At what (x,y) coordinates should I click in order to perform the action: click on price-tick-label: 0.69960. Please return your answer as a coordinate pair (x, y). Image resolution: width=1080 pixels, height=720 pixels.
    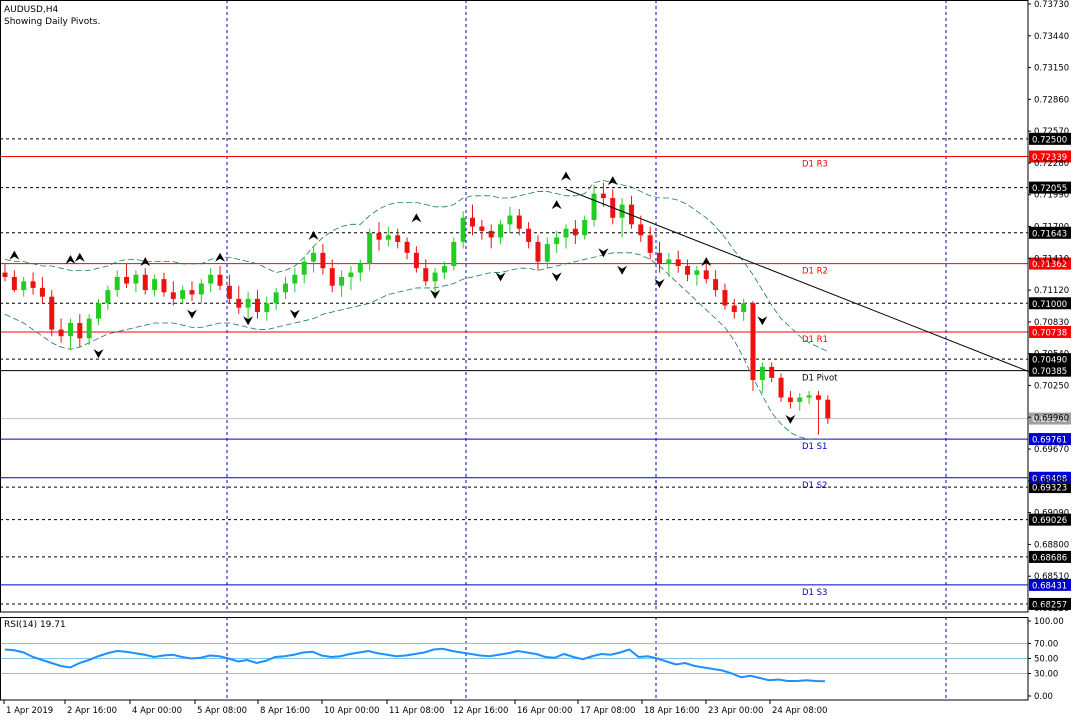
    Looking at the image, I should click on (1051, 418).